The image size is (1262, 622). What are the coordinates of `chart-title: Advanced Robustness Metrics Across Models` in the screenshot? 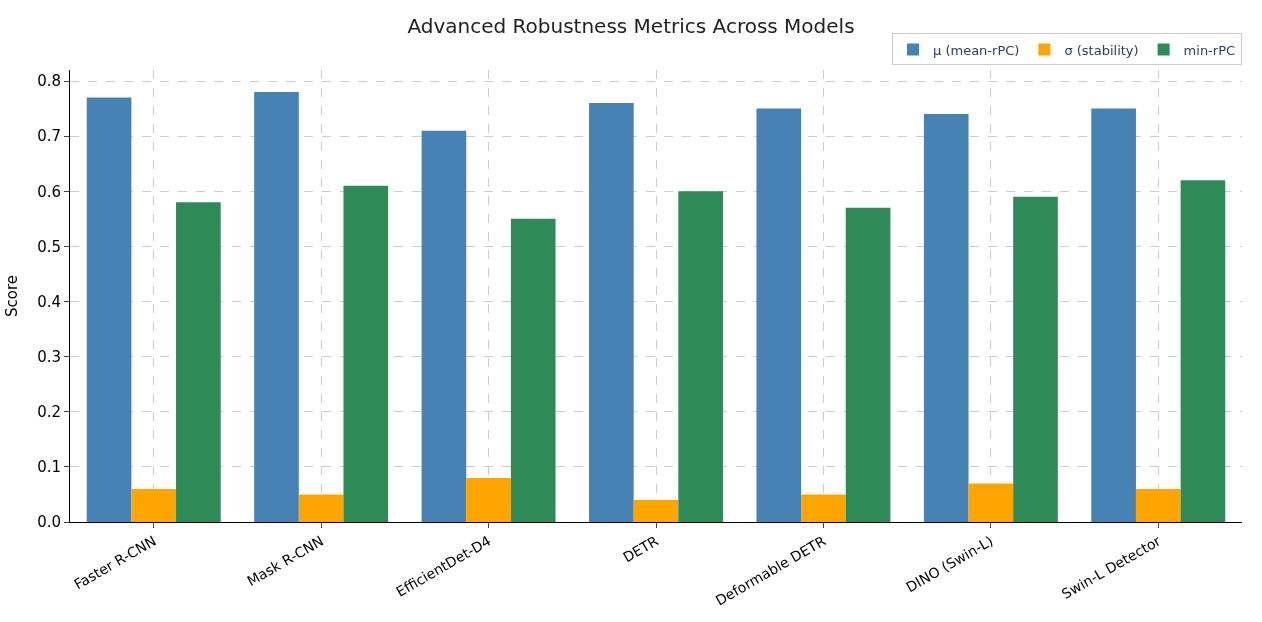 It's located at (631, 25).